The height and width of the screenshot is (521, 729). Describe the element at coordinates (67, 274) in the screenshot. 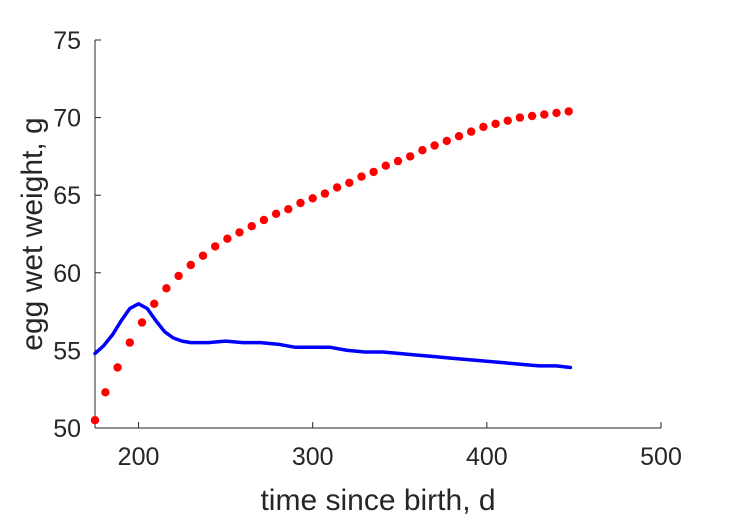

I see `y-tick-label: 60` at that location.